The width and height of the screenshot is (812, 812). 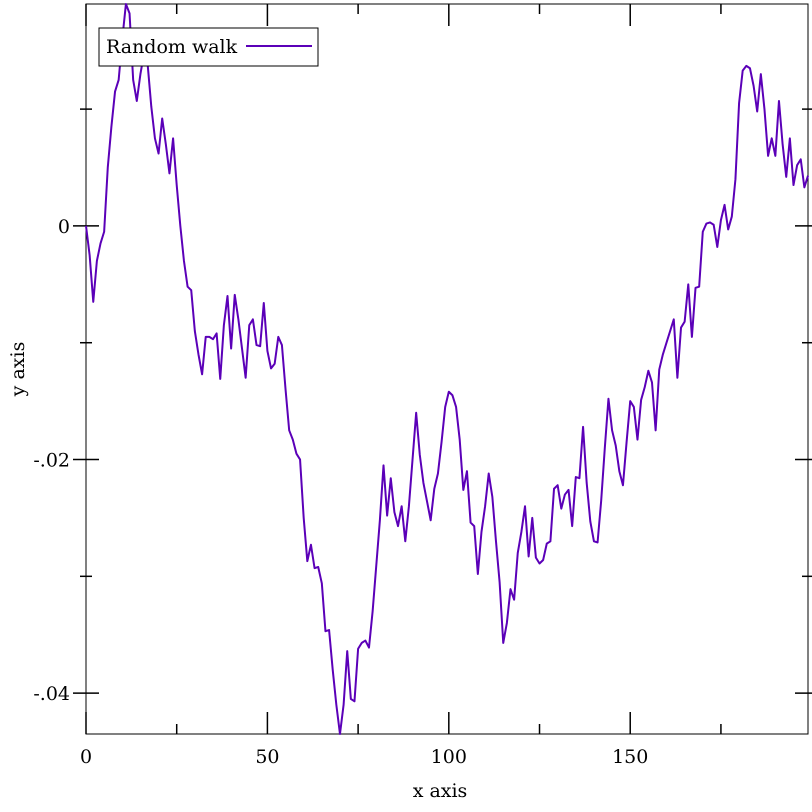 I want to click on legend: Random walk, so click(x=208, y=47).